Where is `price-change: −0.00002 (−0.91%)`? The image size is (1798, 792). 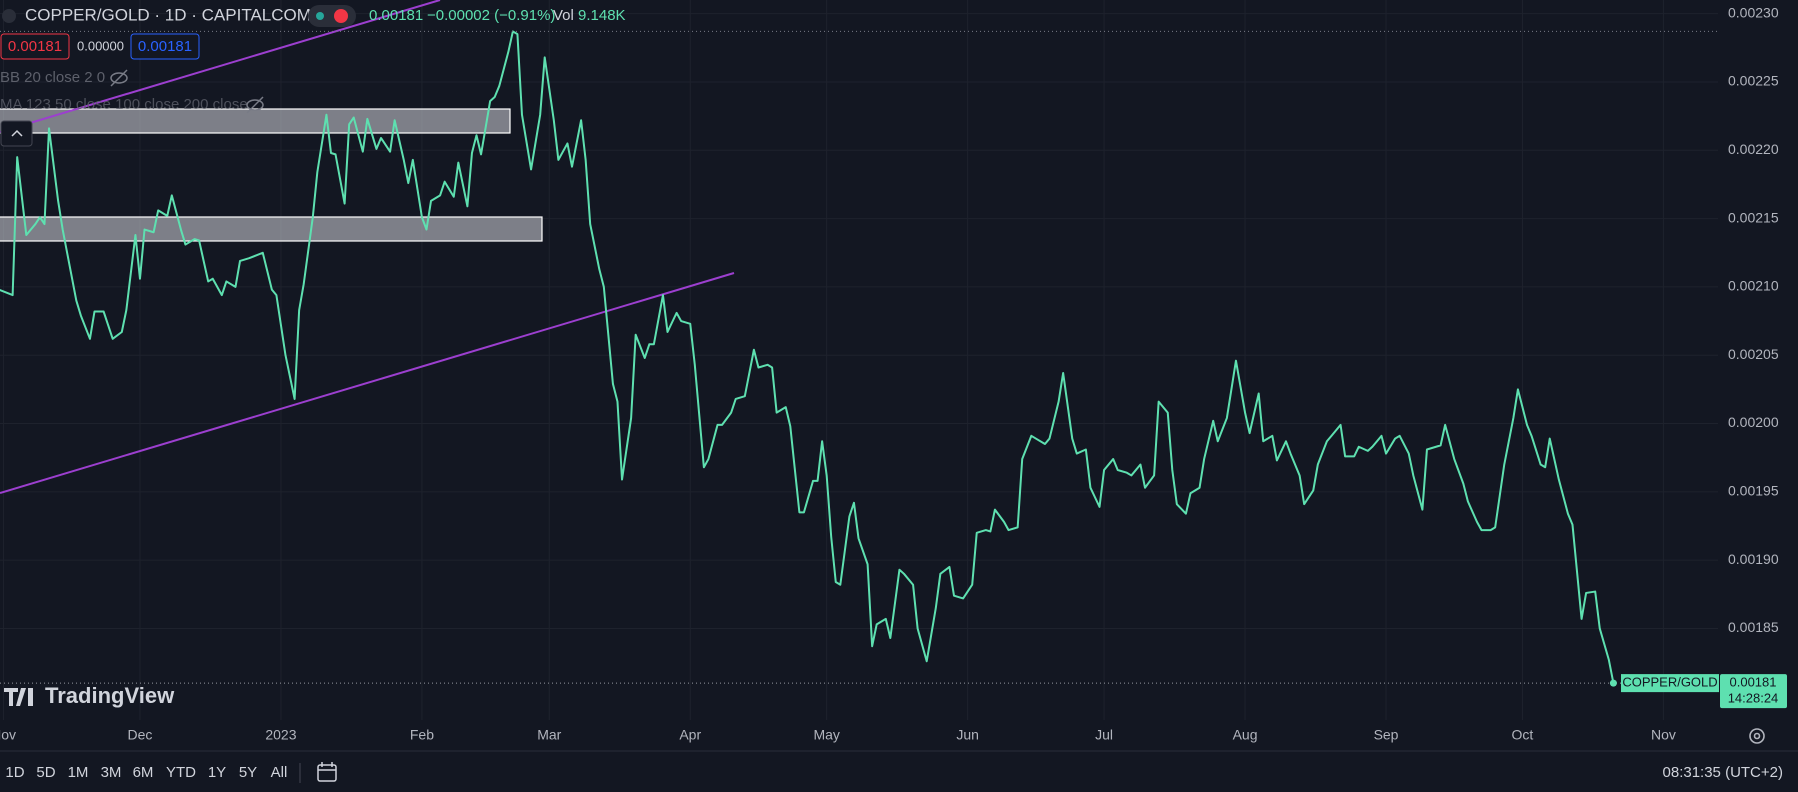
price-change: −0.00002 (−0.91%) is located at coordinates (491, 15).